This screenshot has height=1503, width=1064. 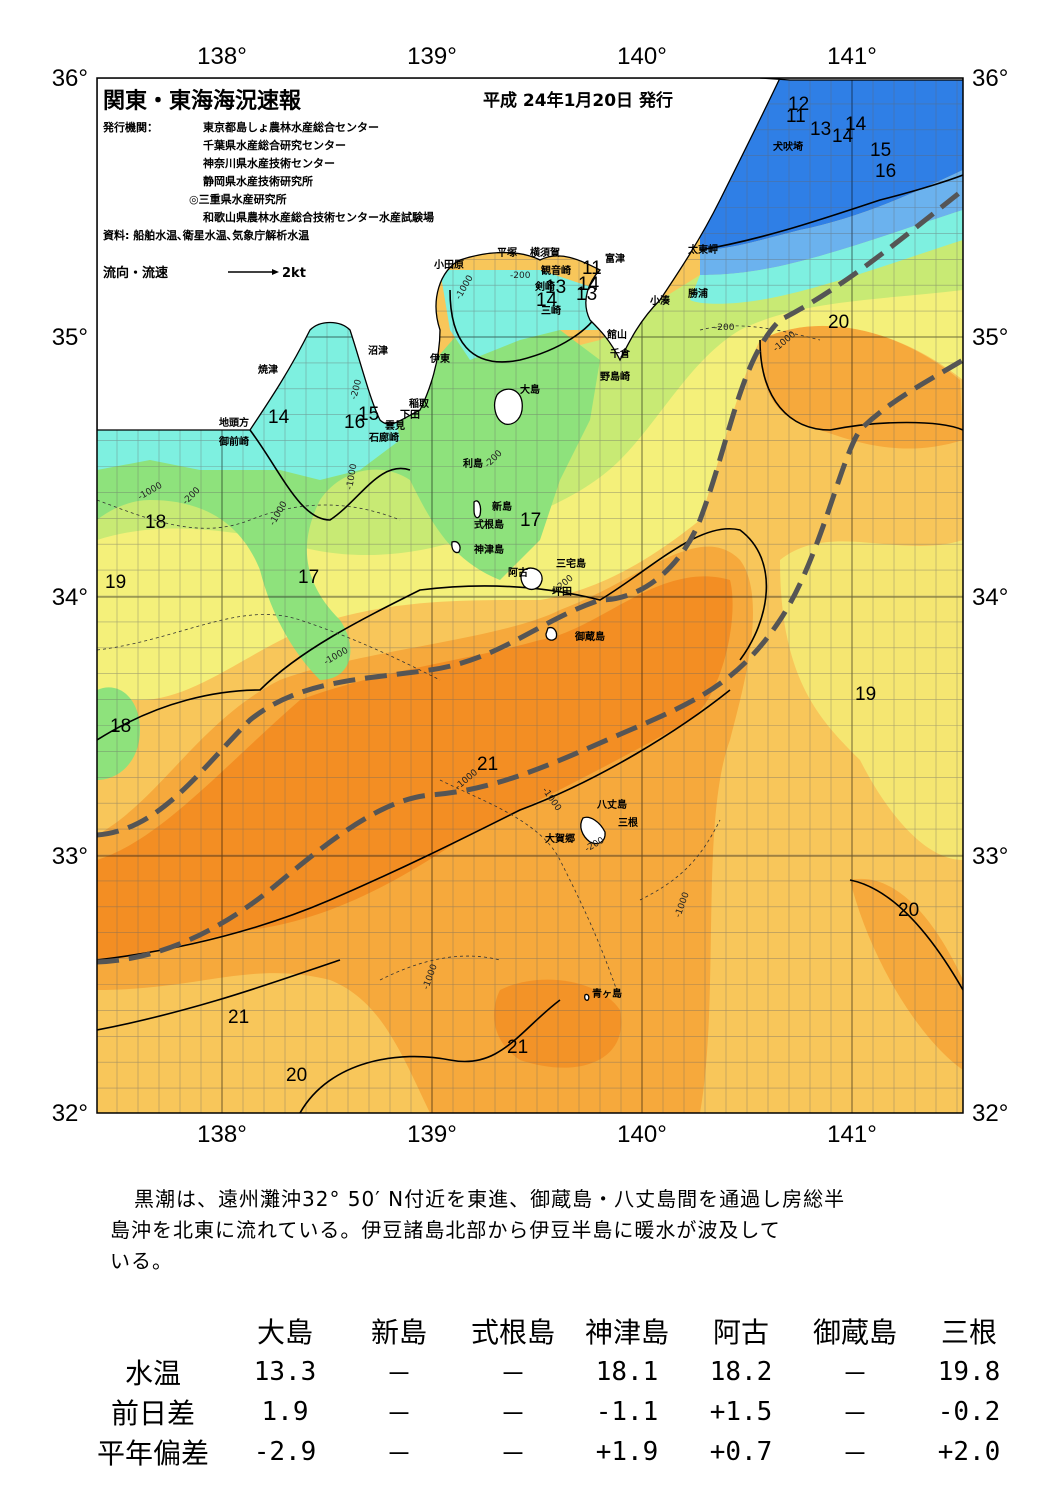 I want to click on latitude-label: 34°, so click(x=70, y=597).